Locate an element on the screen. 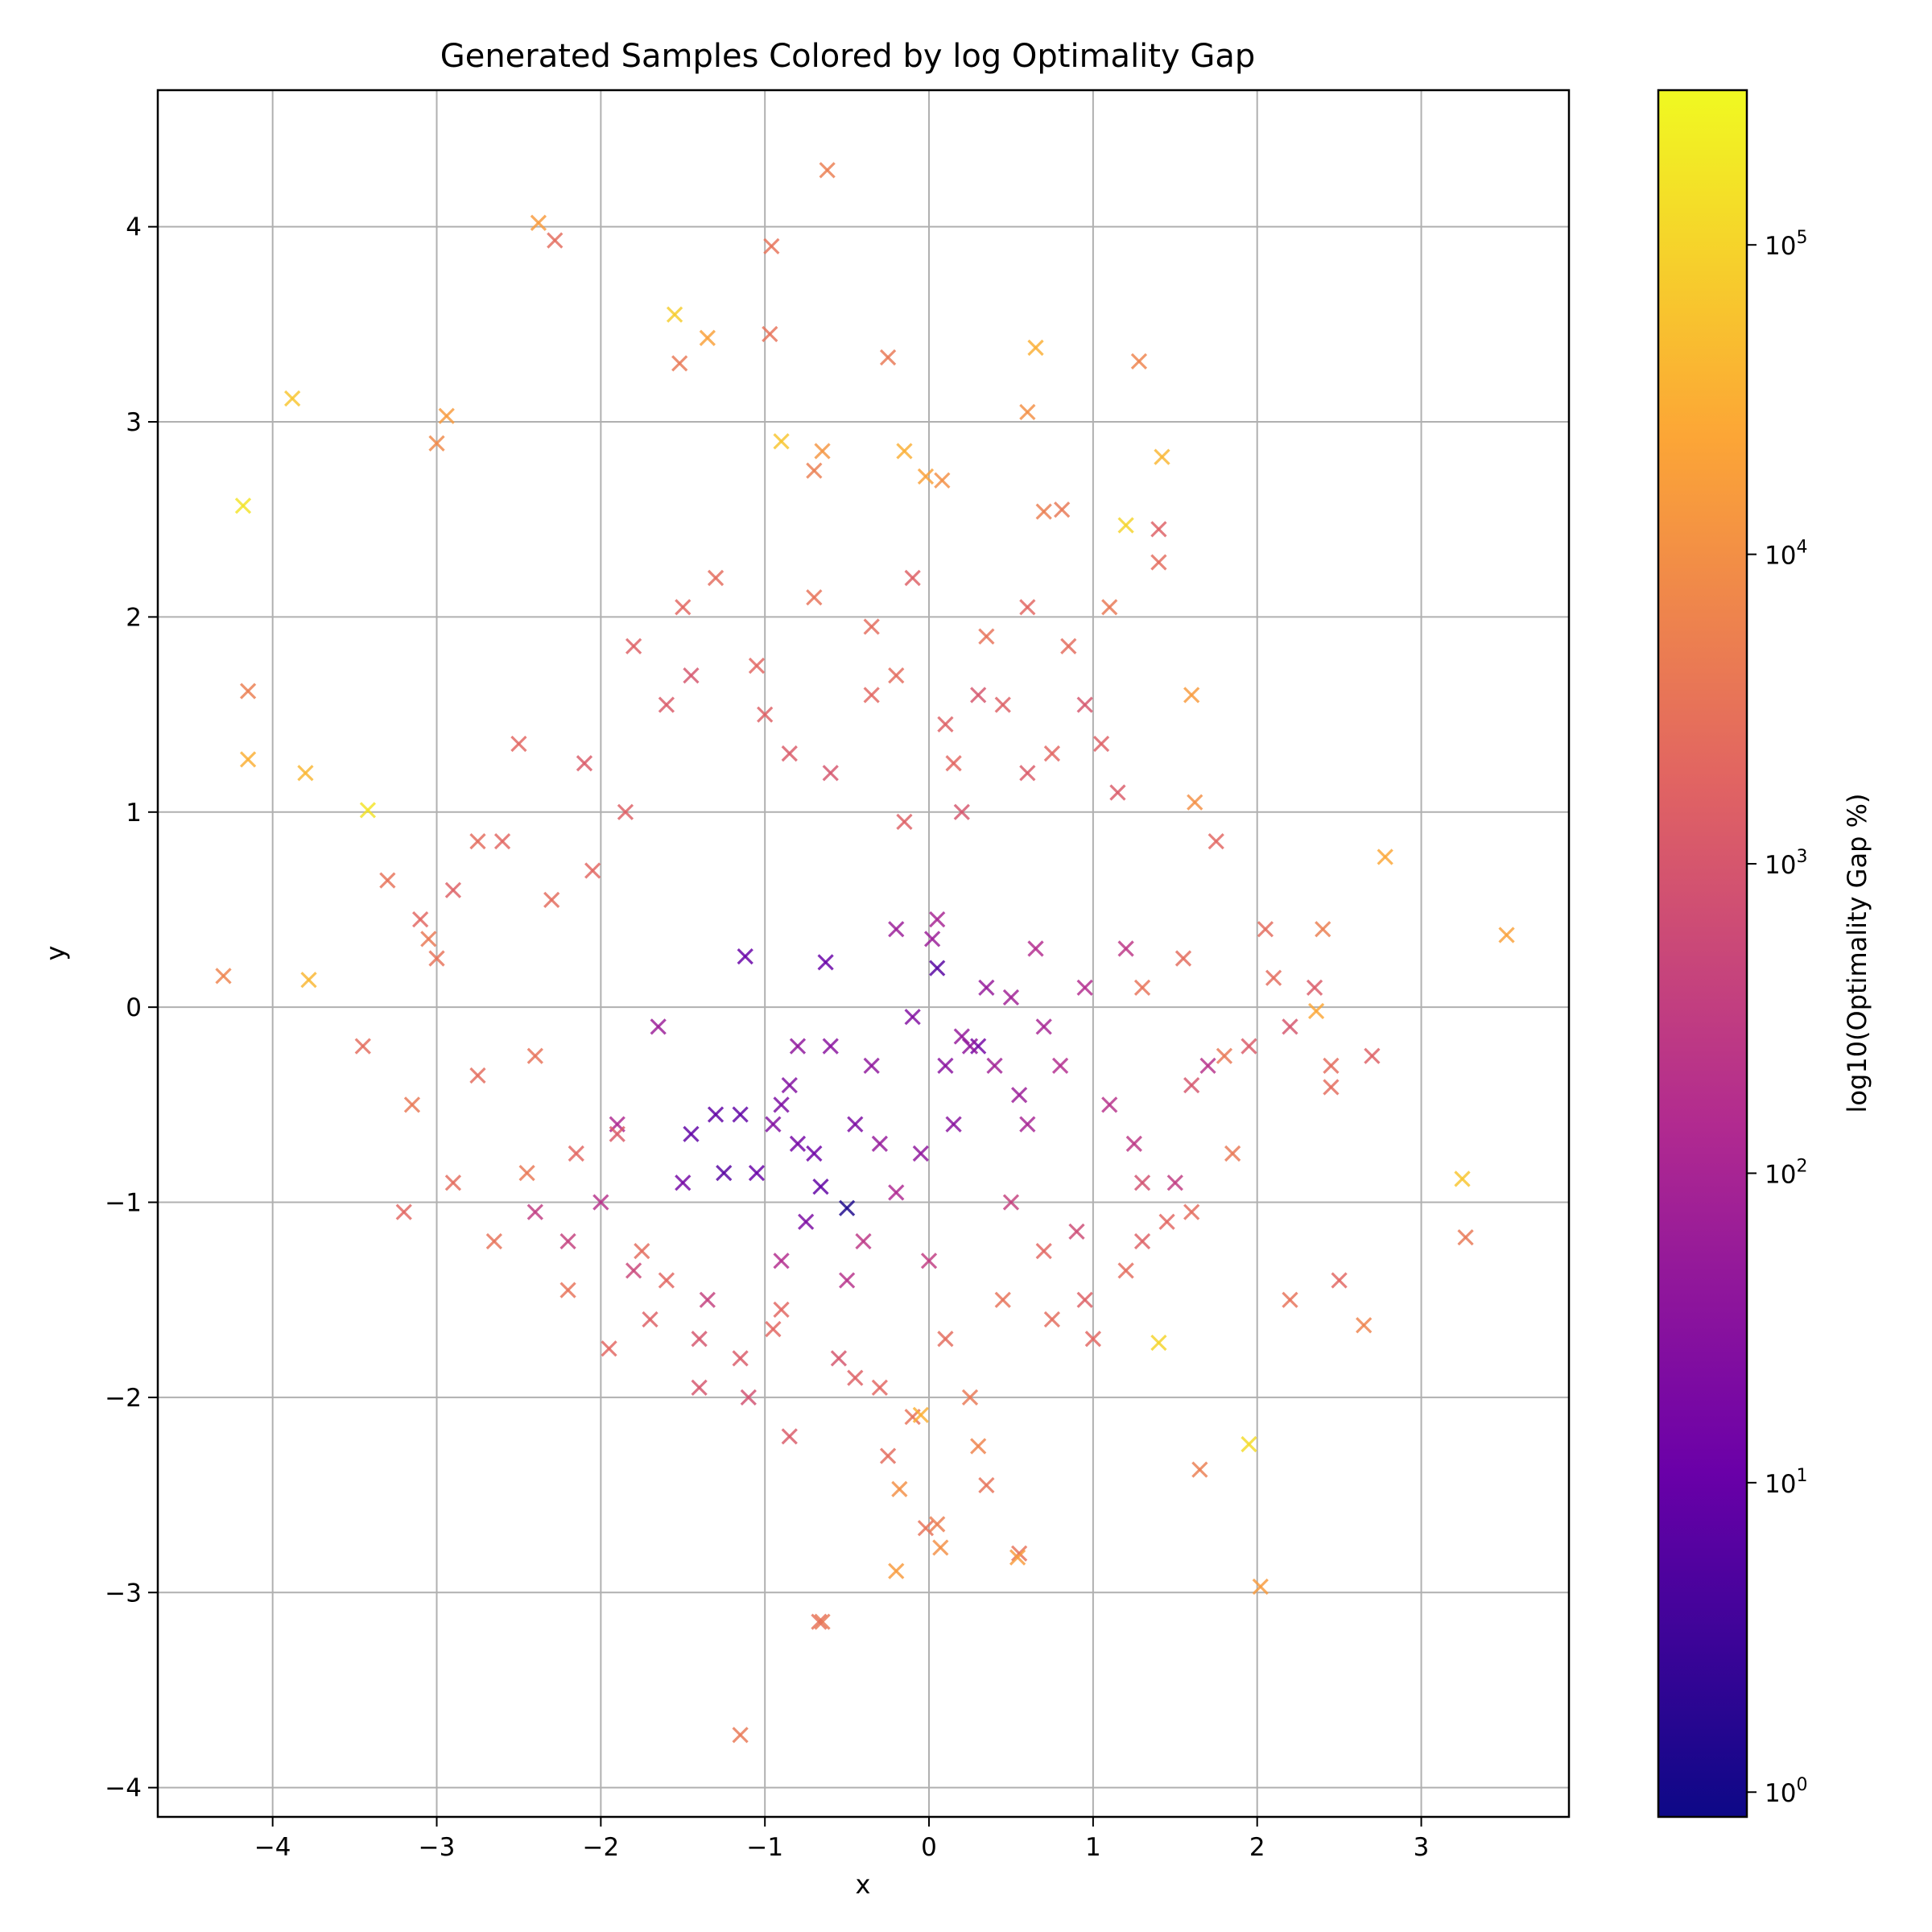 Image resolution: width=1932 pixels, height=1932 pixels. x-tick-label: 3 is located at coordinates (1422, 1848).